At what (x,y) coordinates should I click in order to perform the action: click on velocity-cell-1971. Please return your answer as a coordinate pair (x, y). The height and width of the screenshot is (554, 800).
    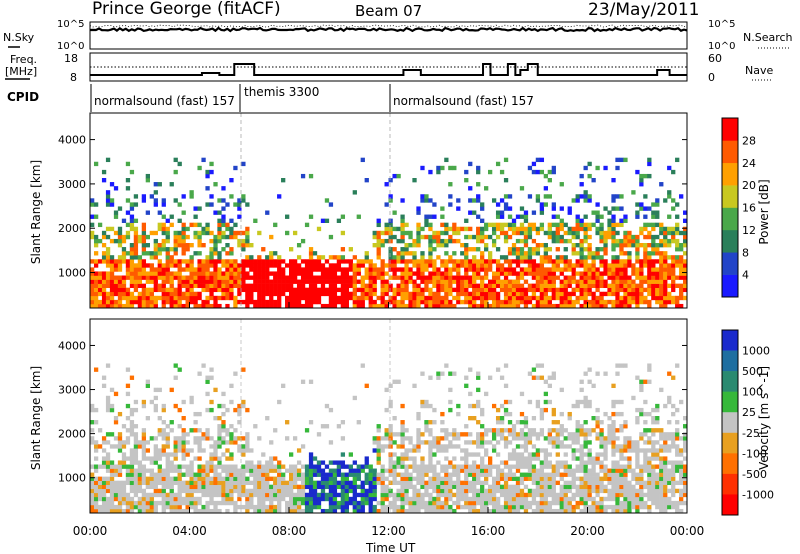
    Looking at the image, I should click on (581, 381).